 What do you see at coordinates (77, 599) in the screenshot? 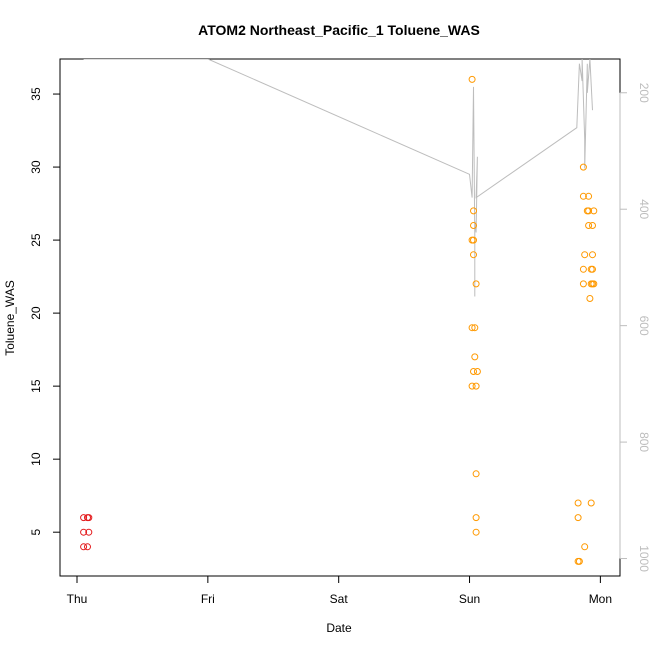
I see `x-tick-label: Thu` at bounding box center [77, 599].